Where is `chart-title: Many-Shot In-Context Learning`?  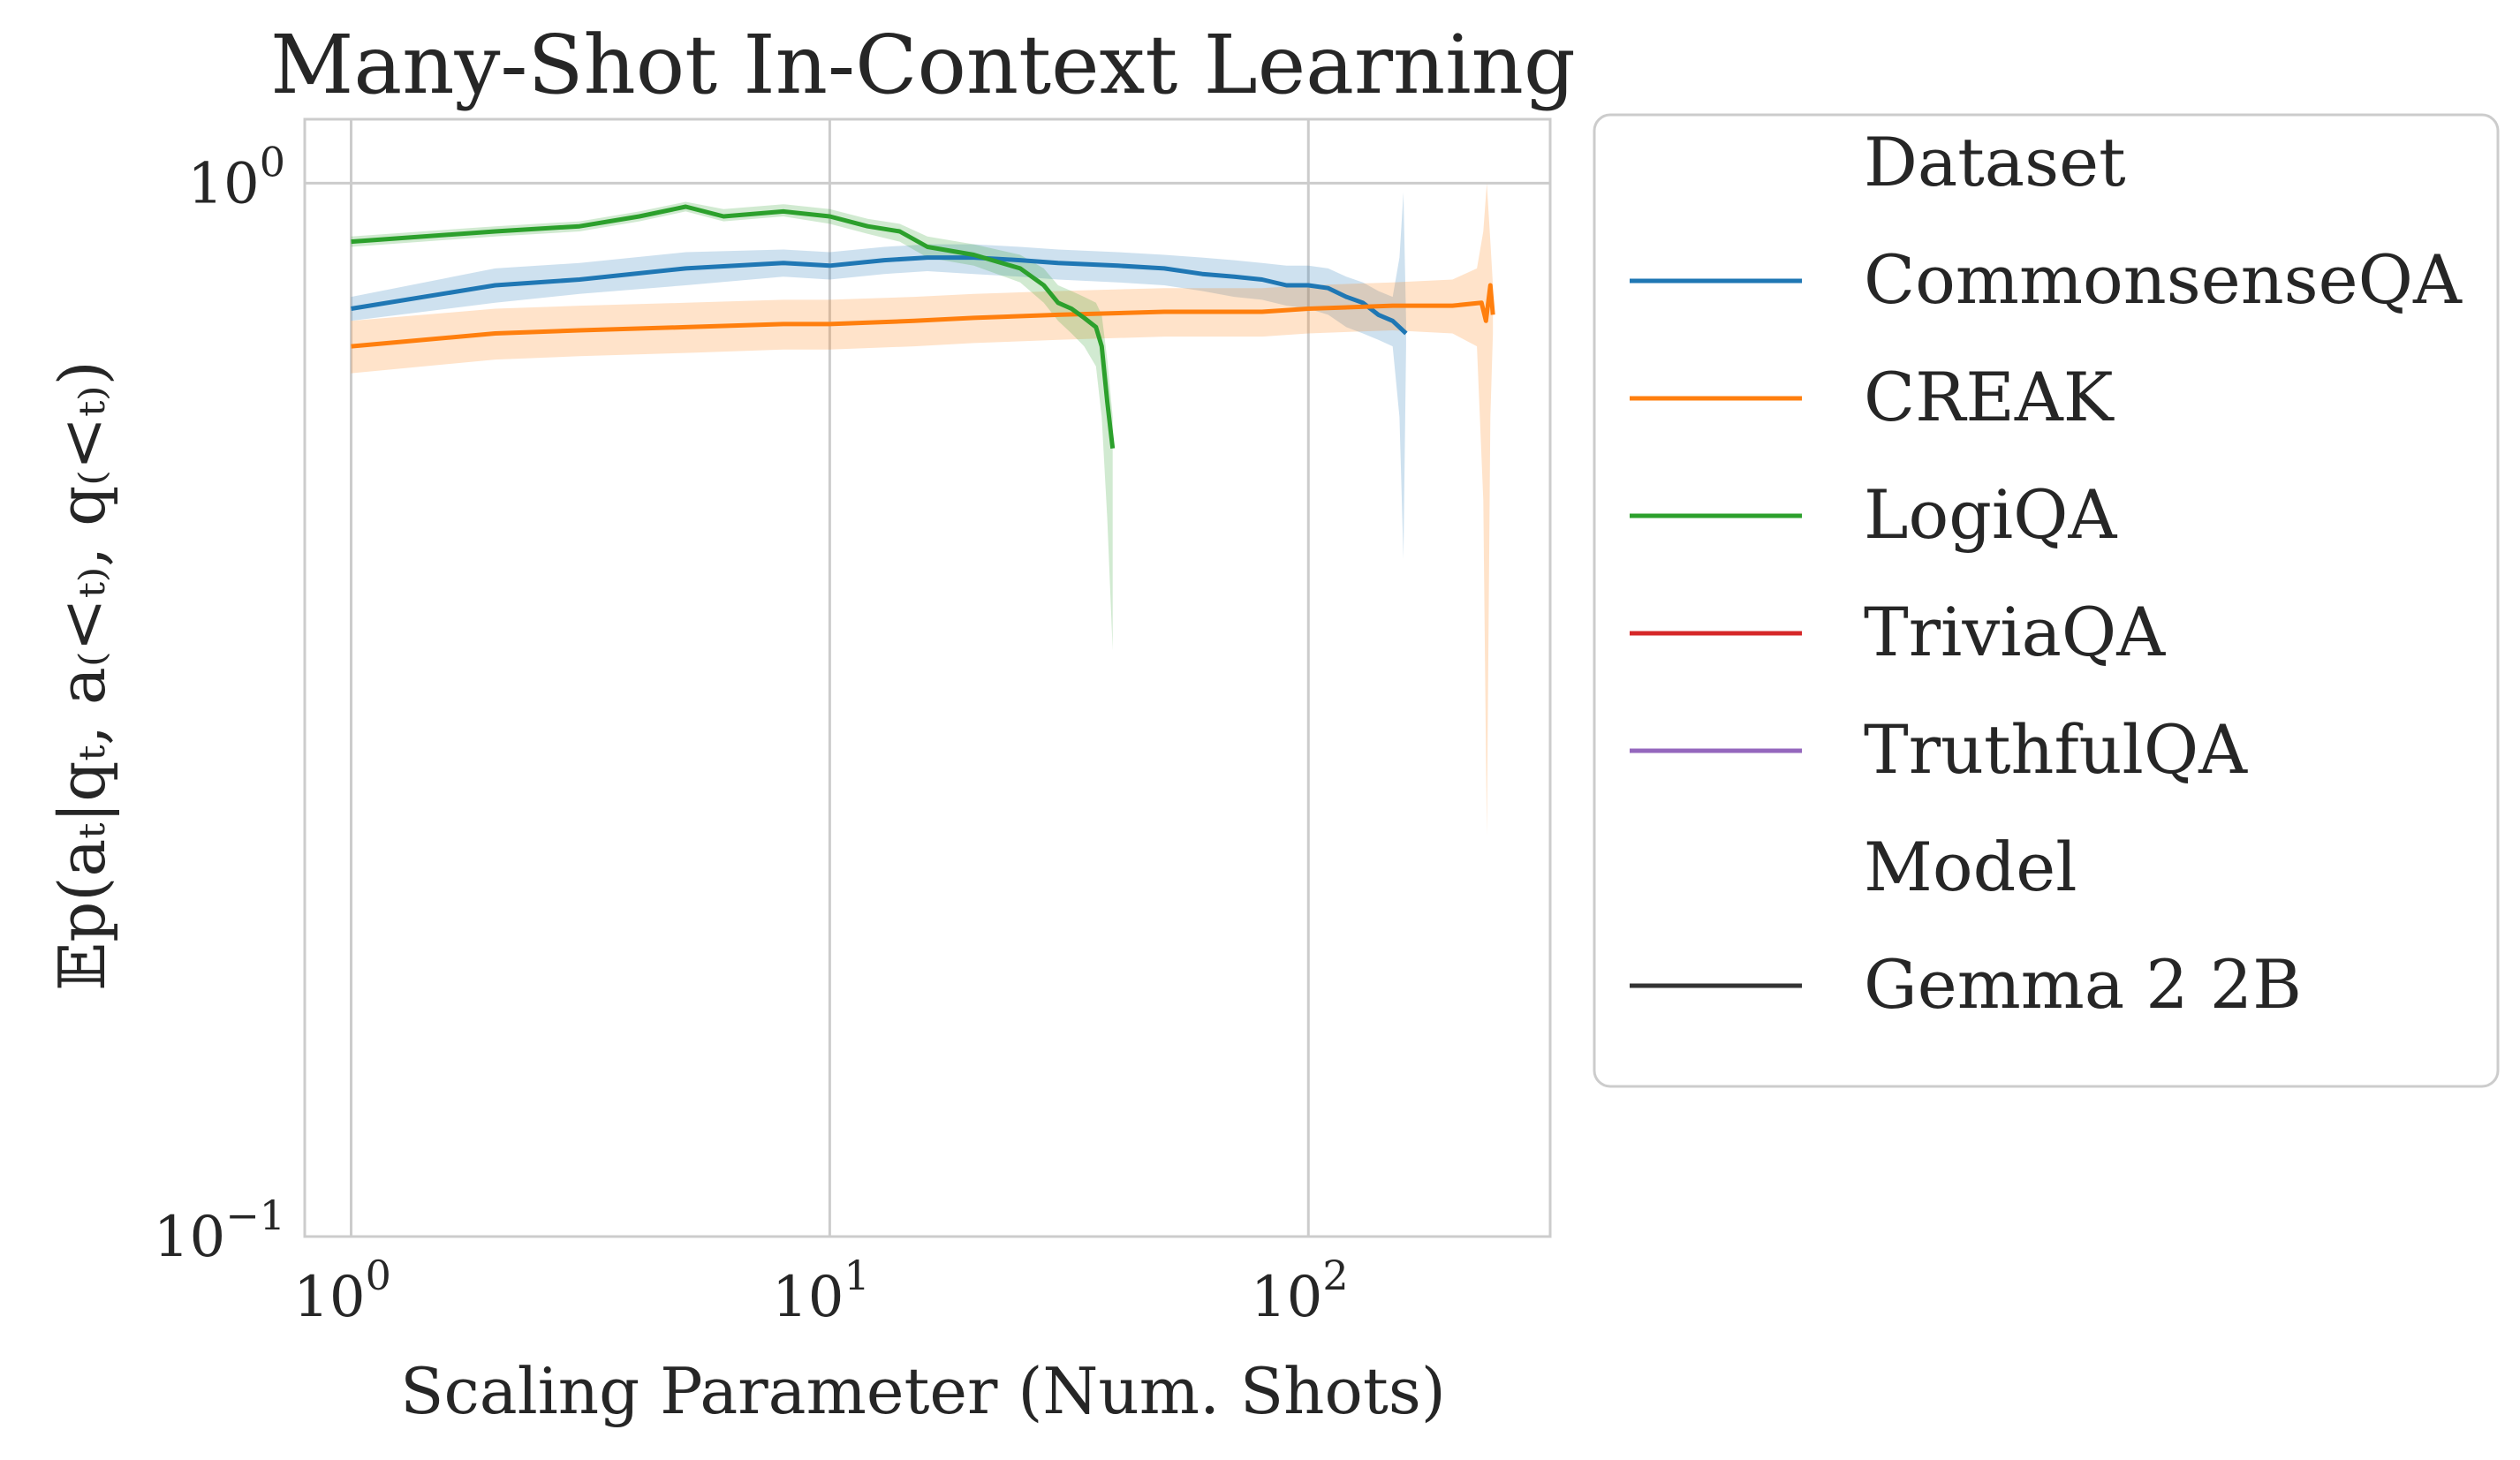
chart-title: Many-Shot In-Context Learning is located at coordinates (923, 65).